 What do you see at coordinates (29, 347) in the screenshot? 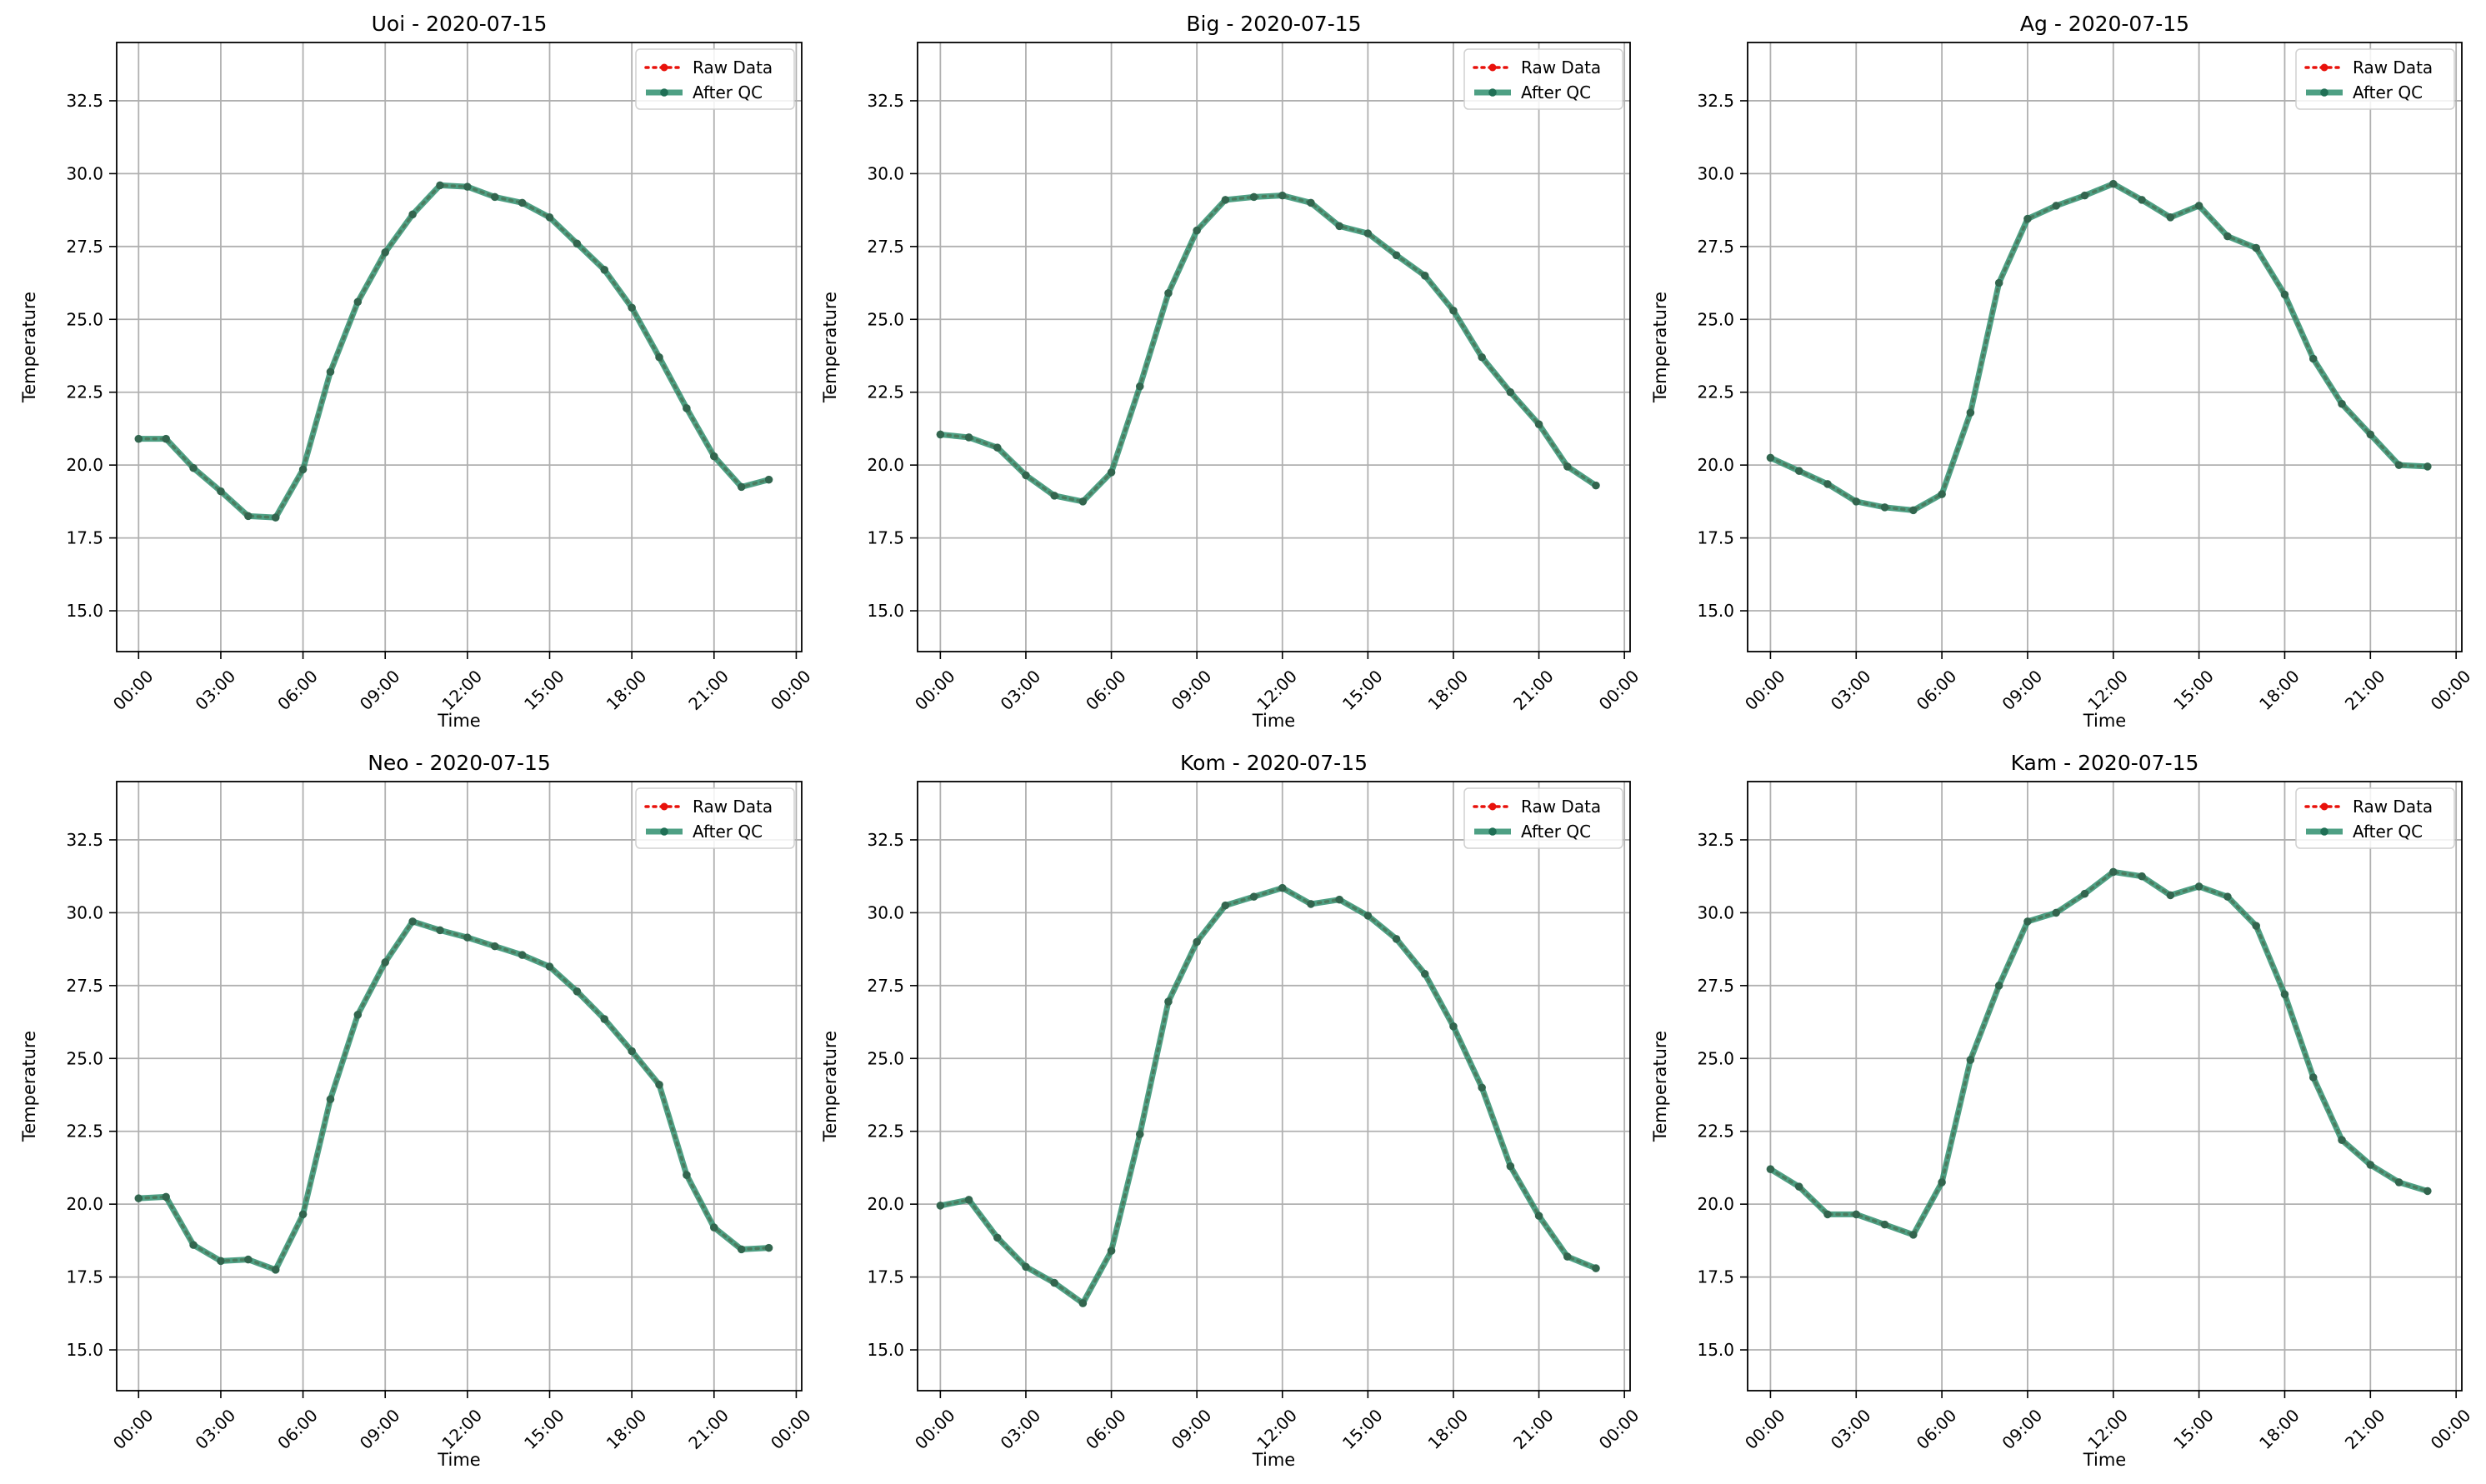
I see `y-axis-label: Temperature` at bounding box center [29, 347].